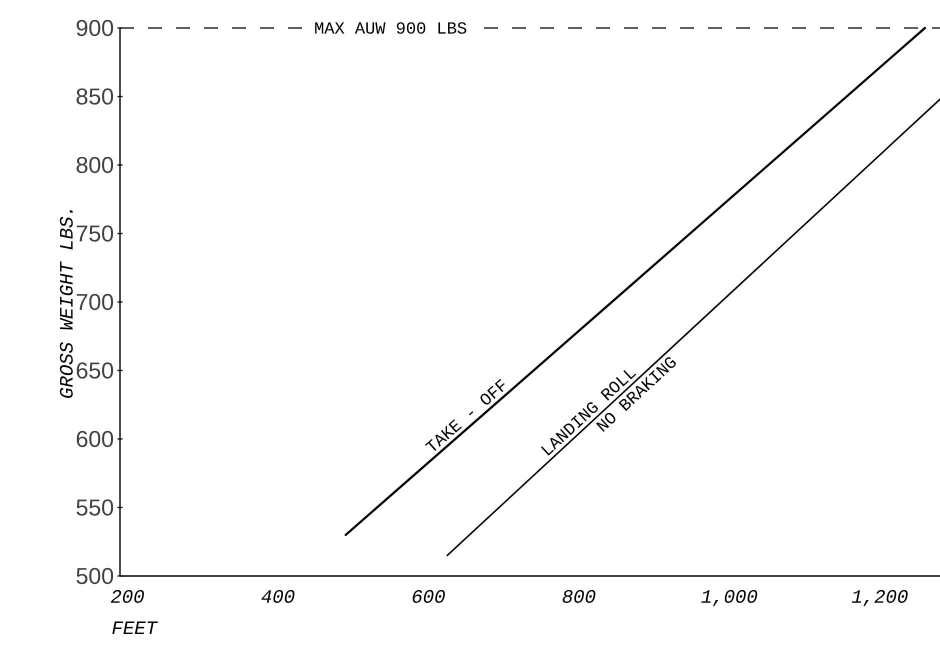  Describe the element at coordinates (95, 302) in the screenshot. I see `y-tick-label: 700` at that location.